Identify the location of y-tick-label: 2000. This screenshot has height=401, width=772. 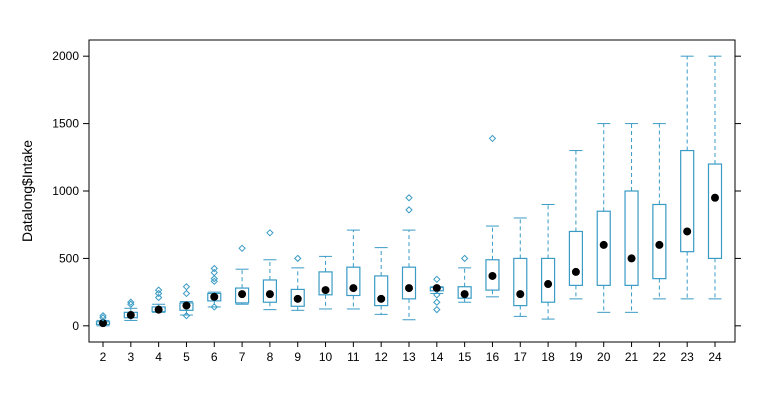
(65, 56).